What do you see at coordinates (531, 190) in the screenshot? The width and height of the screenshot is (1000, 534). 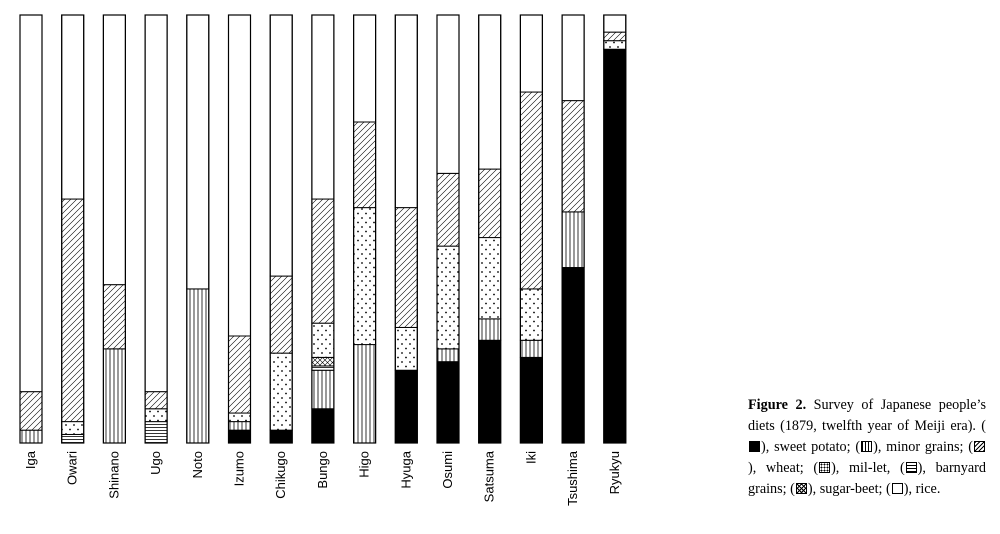 I see `bar-segment-iki-wheat` at bounding box center [531, 190].